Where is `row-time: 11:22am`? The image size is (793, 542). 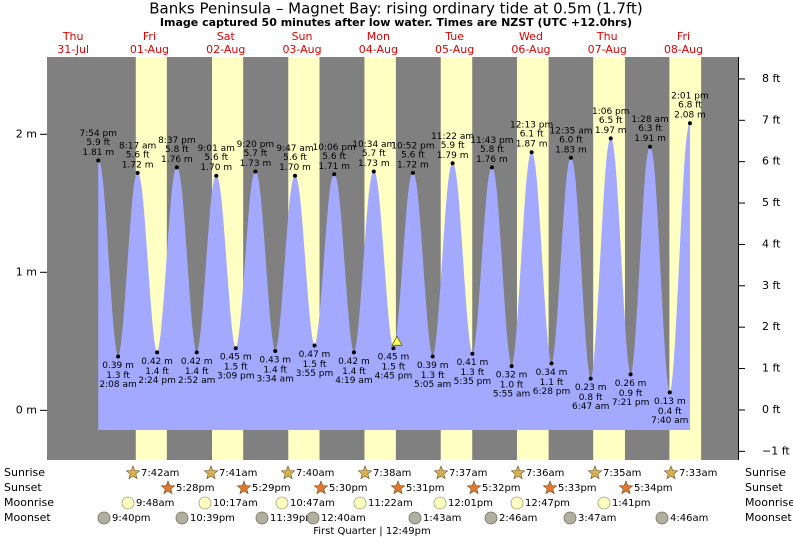
row-time: 11:22am is located at coordinates (390, 503).